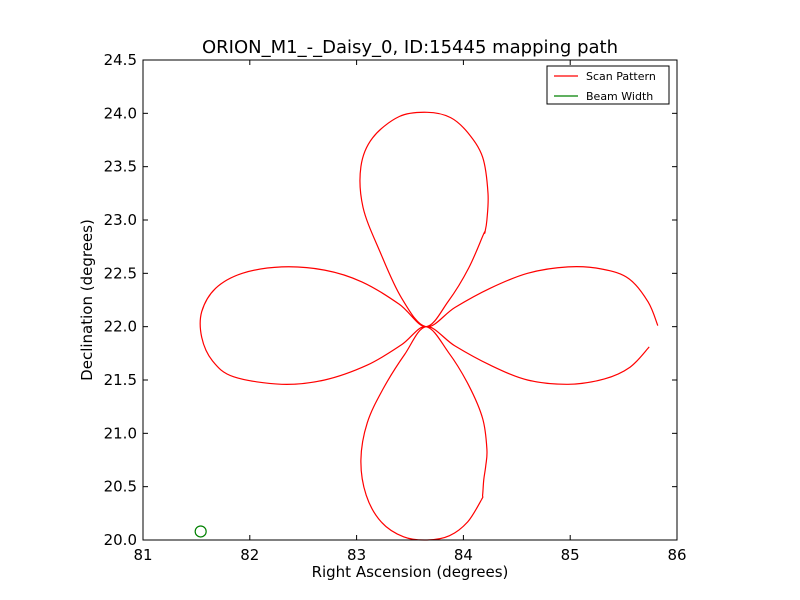 The height and width of the screenshot is (600, 800). I want to click on y-tick-label: 21.5, so click(120, 380).